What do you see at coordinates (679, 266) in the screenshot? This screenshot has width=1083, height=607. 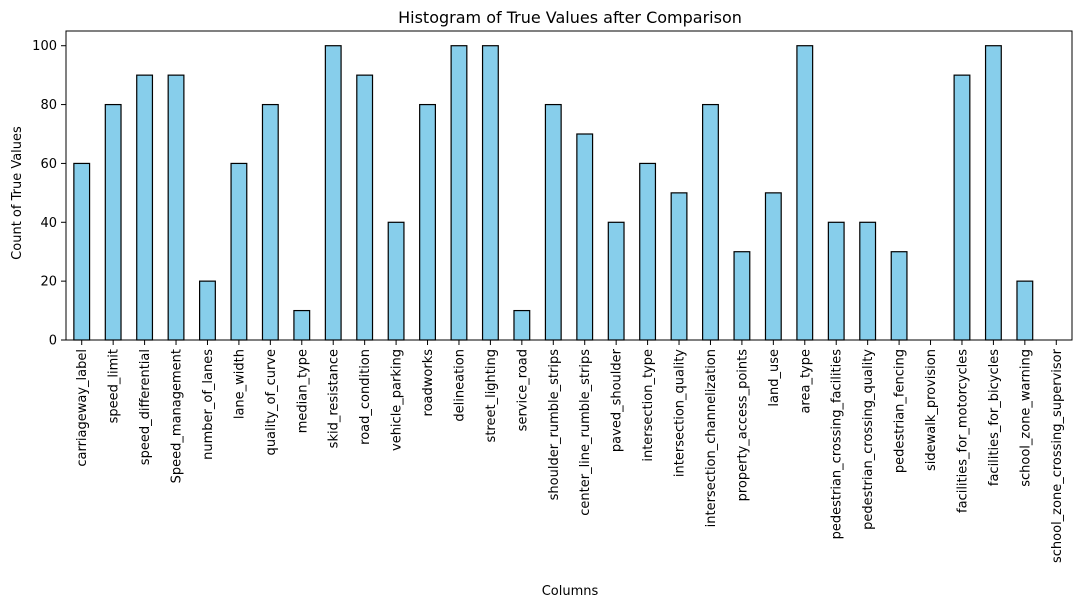 I see `bar-intersection_quality` at bounding box center [679, 266].